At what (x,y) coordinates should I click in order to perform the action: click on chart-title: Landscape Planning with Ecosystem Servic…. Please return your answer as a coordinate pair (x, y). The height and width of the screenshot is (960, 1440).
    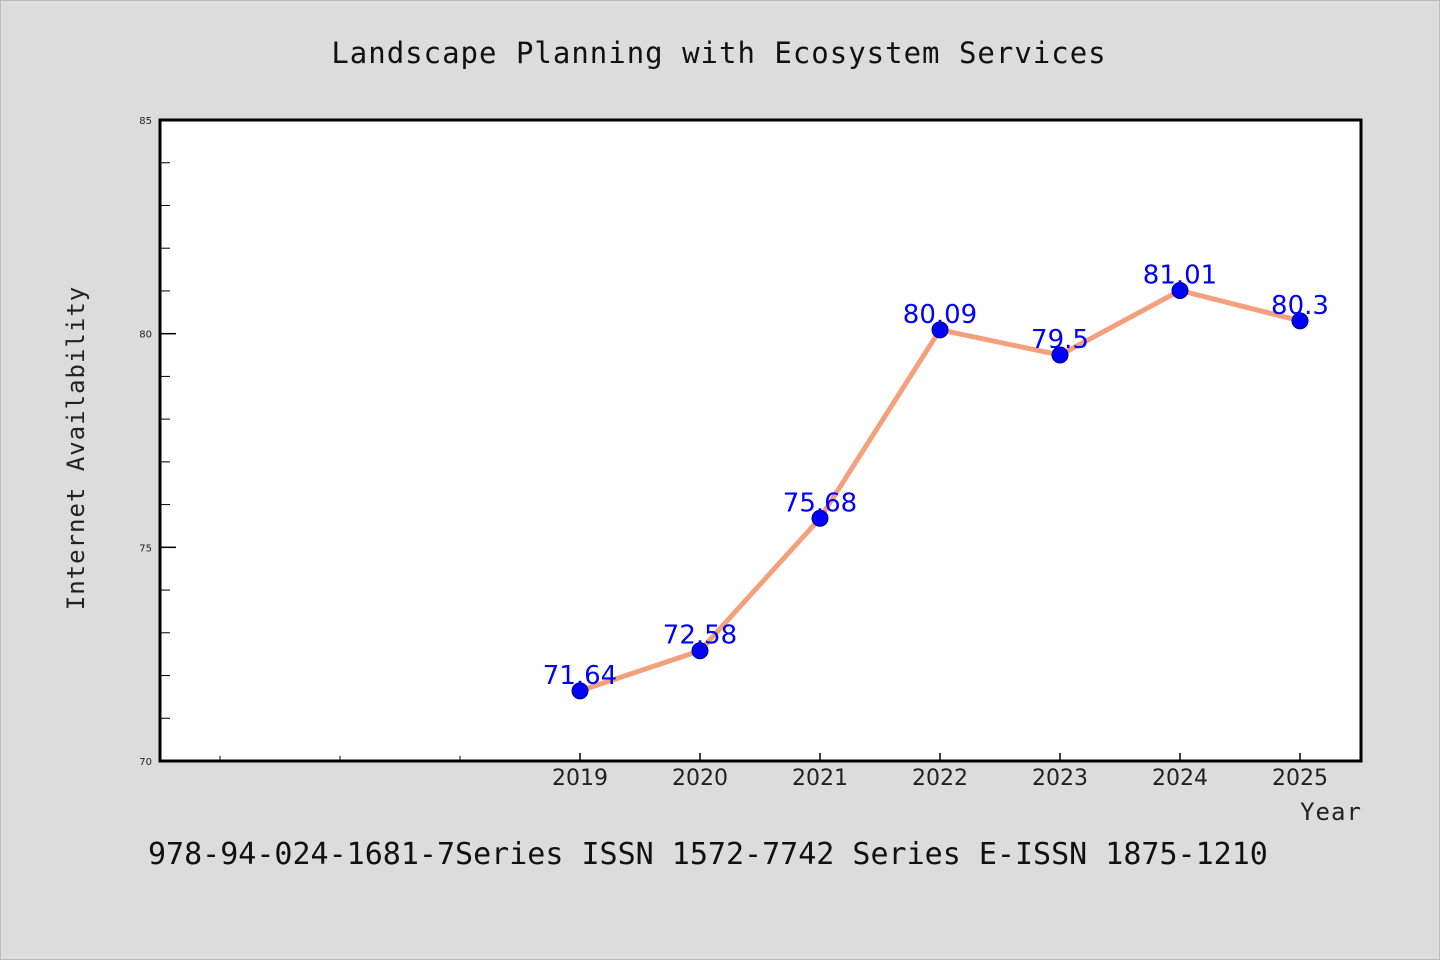
    Looking at the image, I should click on (718, 53).